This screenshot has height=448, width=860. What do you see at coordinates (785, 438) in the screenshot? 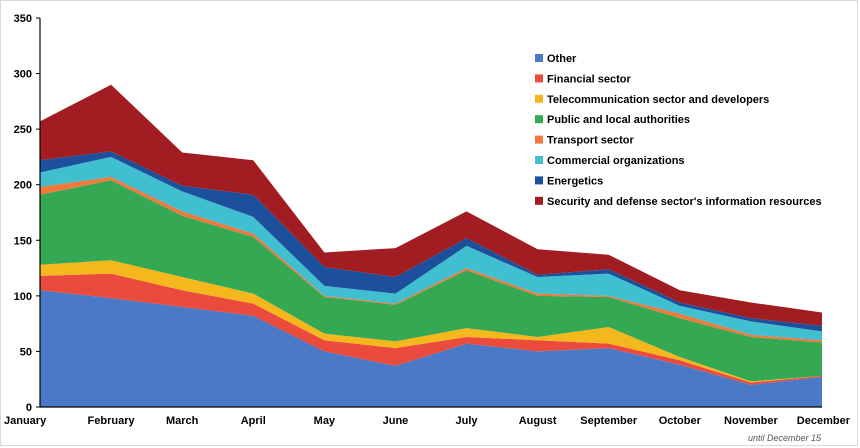
I see `footnote: until December 15` at bounding box center [785, 438].